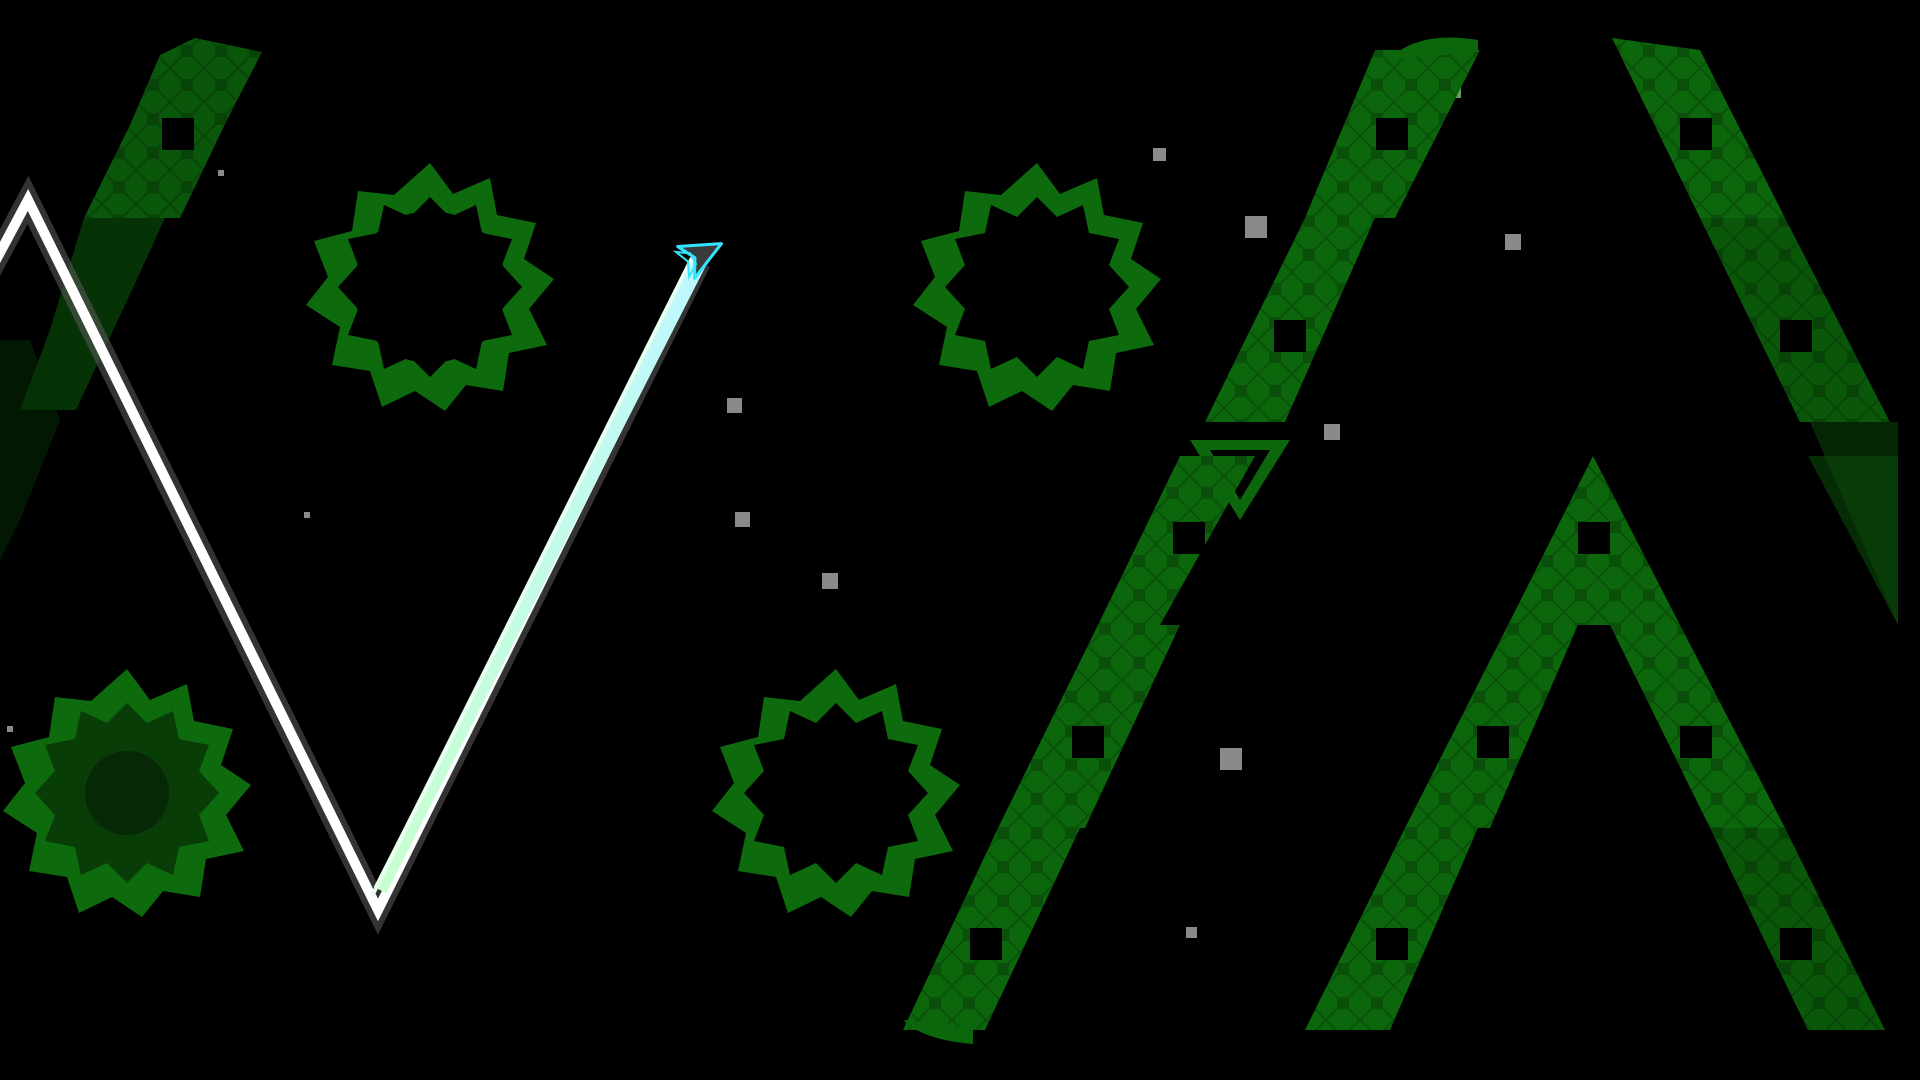 This screenshot has width=1920, height=1080. I want to click on zigzag-block, so click(30, 450).